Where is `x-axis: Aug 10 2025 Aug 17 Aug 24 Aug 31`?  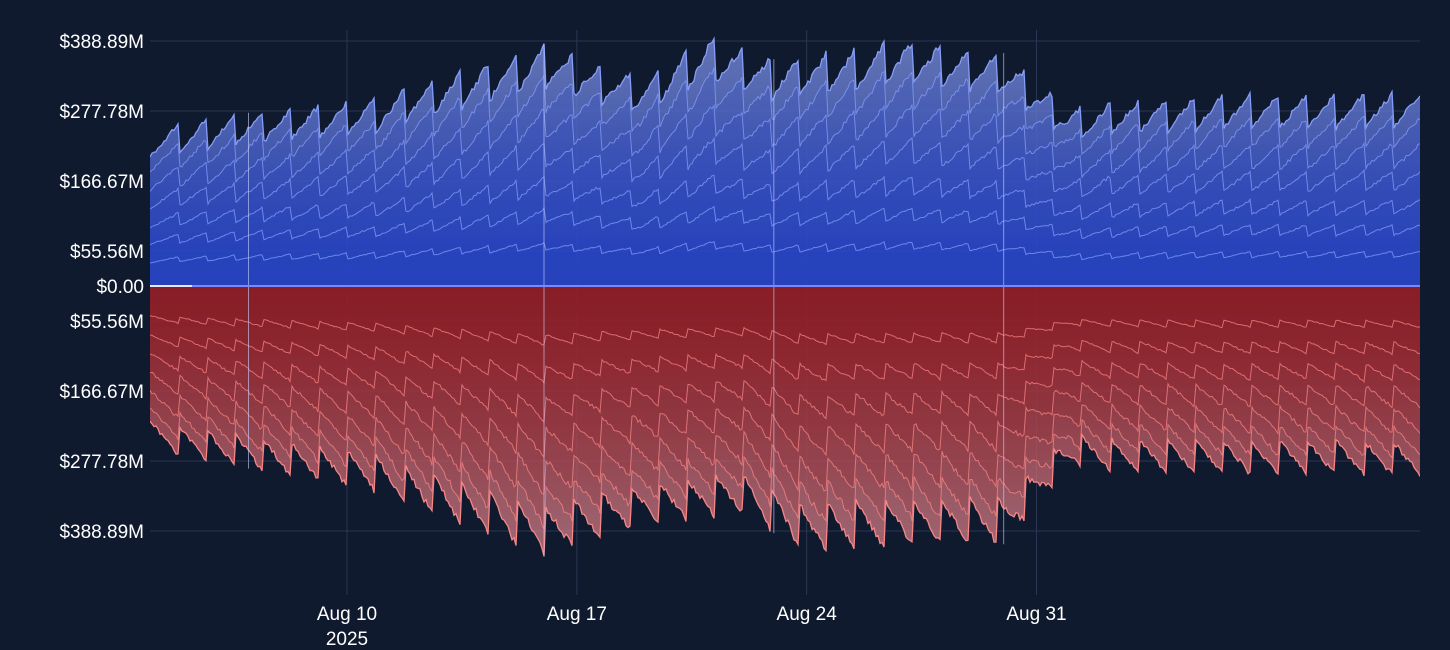 x-axis: Aug 10 2025 Aug 17 Aug 24 Aug 31 is located at coordinates (692, 627).